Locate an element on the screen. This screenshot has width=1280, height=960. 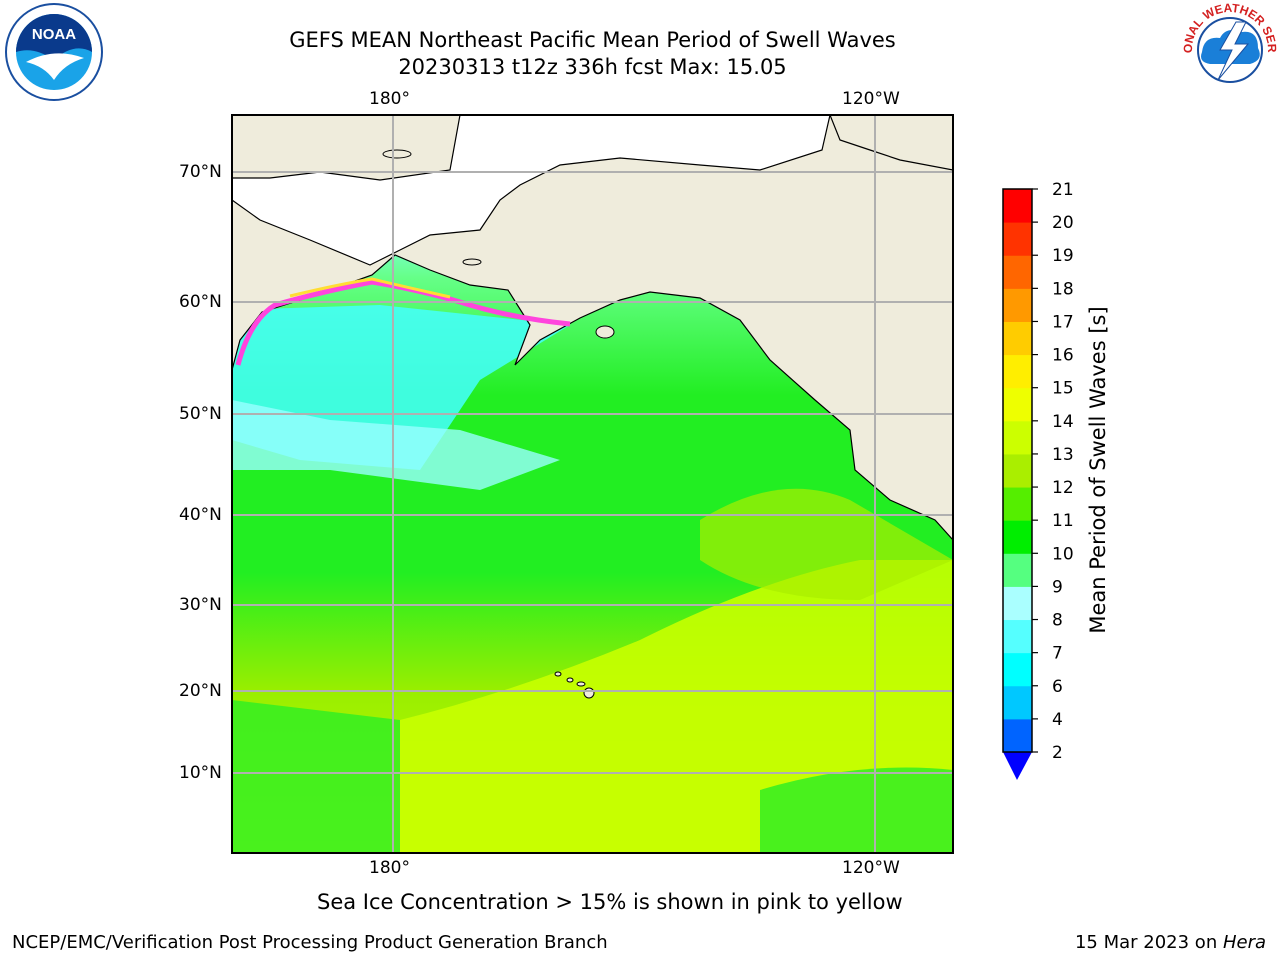
colorbar-tick-label: 8 is located at coordinates (1057, 621).